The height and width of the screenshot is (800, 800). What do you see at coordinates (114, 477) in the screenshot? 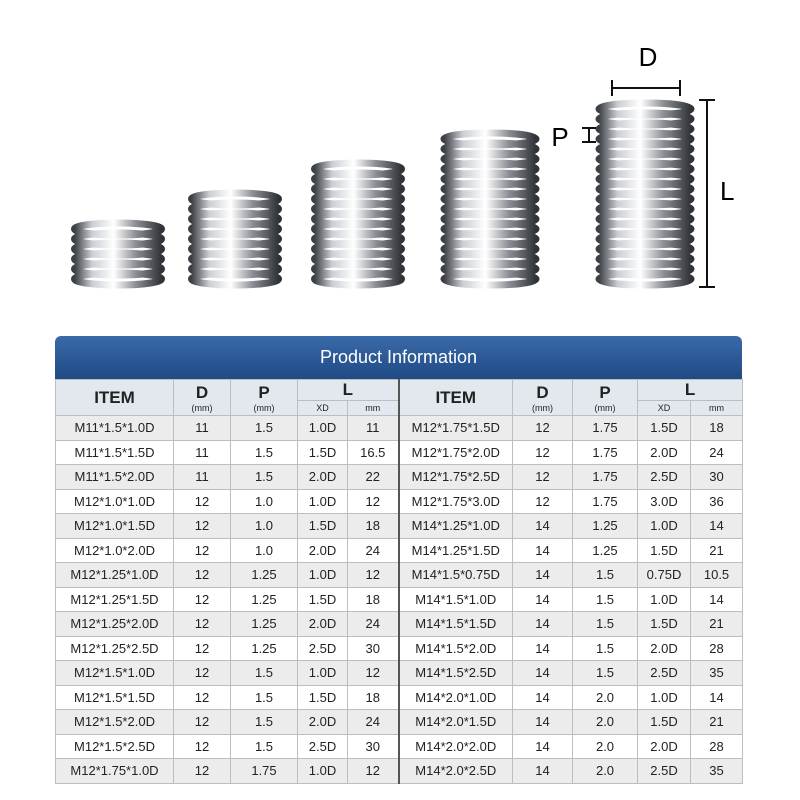
I see `table-cell: M11*1.5*2.0D` at bounding box center [114, 477].